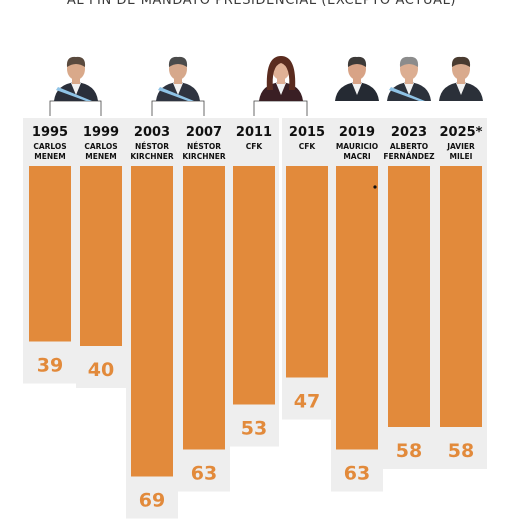  Describe the element at coordinates (50, 254) in the screenshot. I see `bar-1995` at that location.